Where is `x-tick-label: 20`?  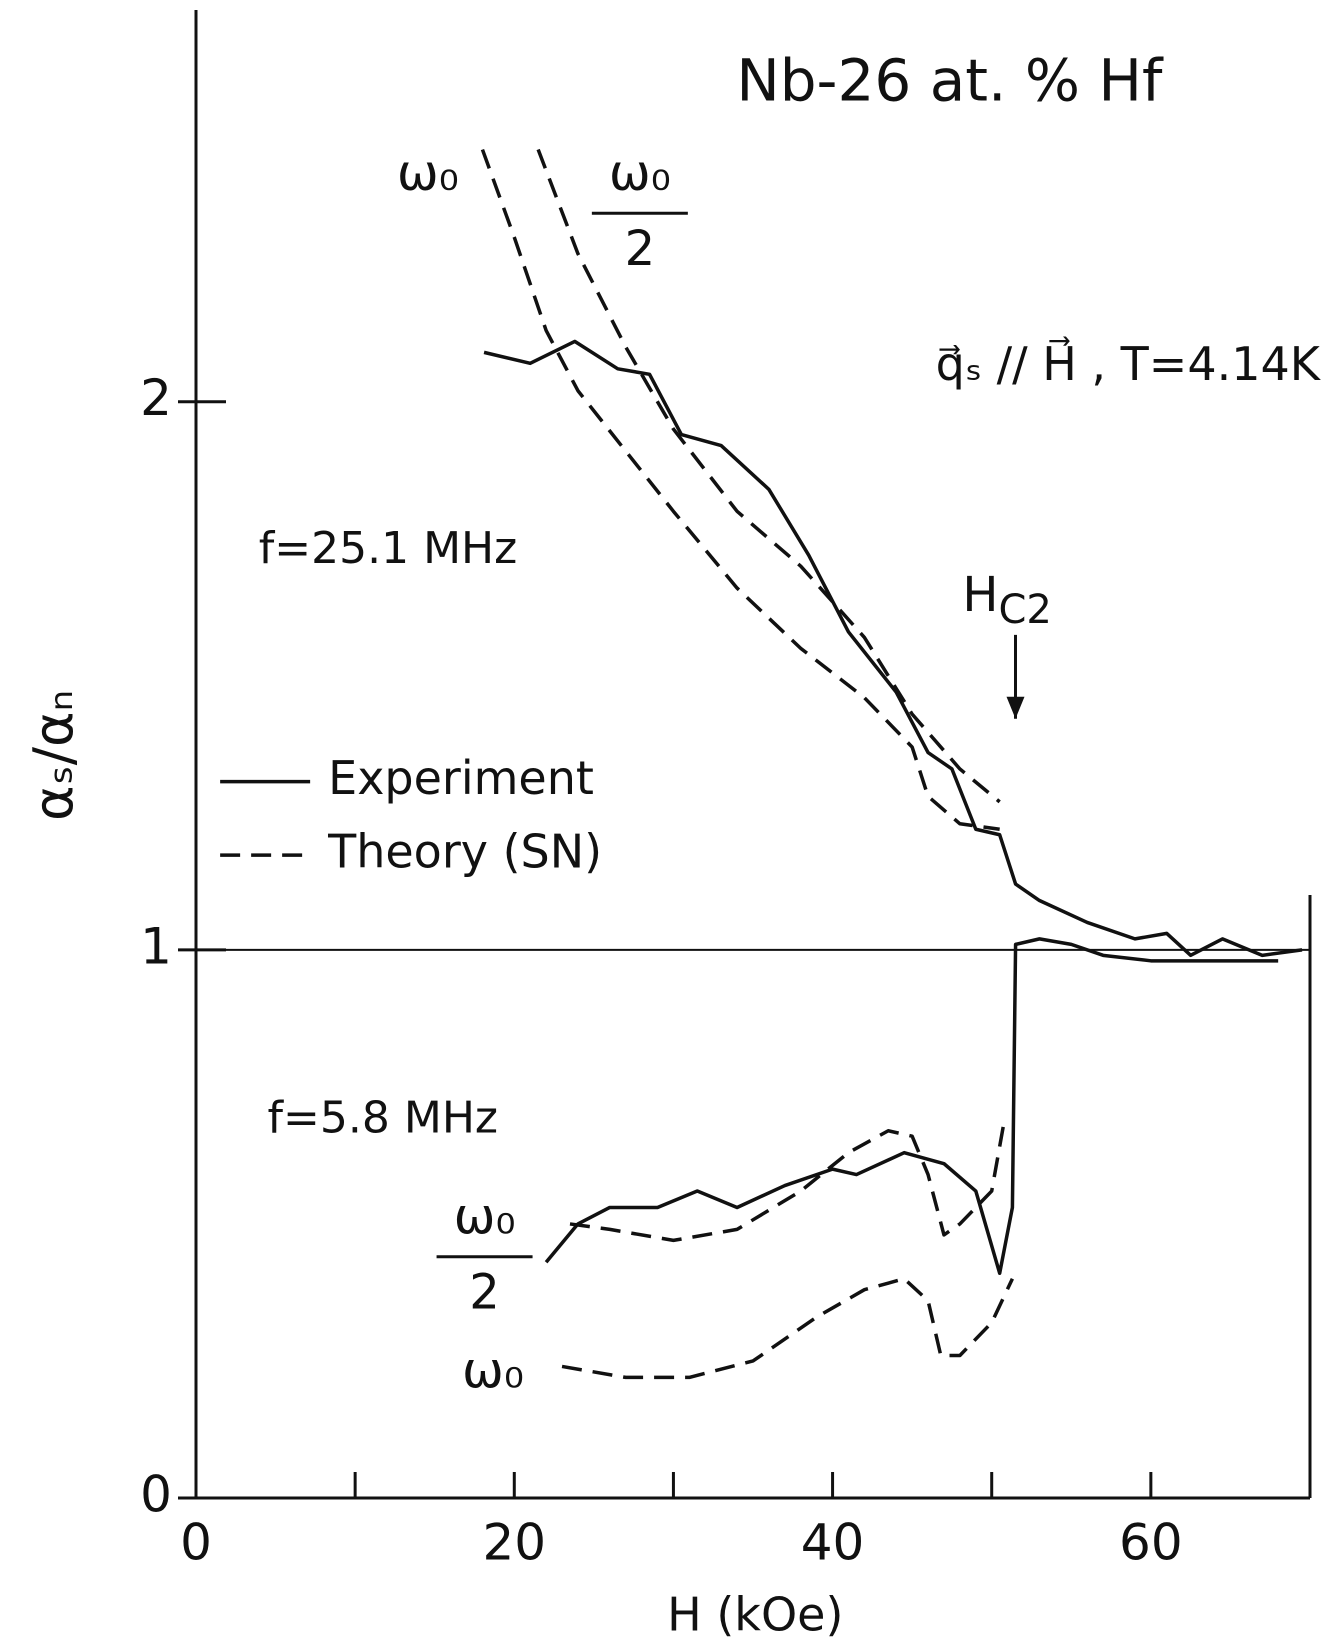 x-tick-label: 20 is located at coordinates (514, 1543).